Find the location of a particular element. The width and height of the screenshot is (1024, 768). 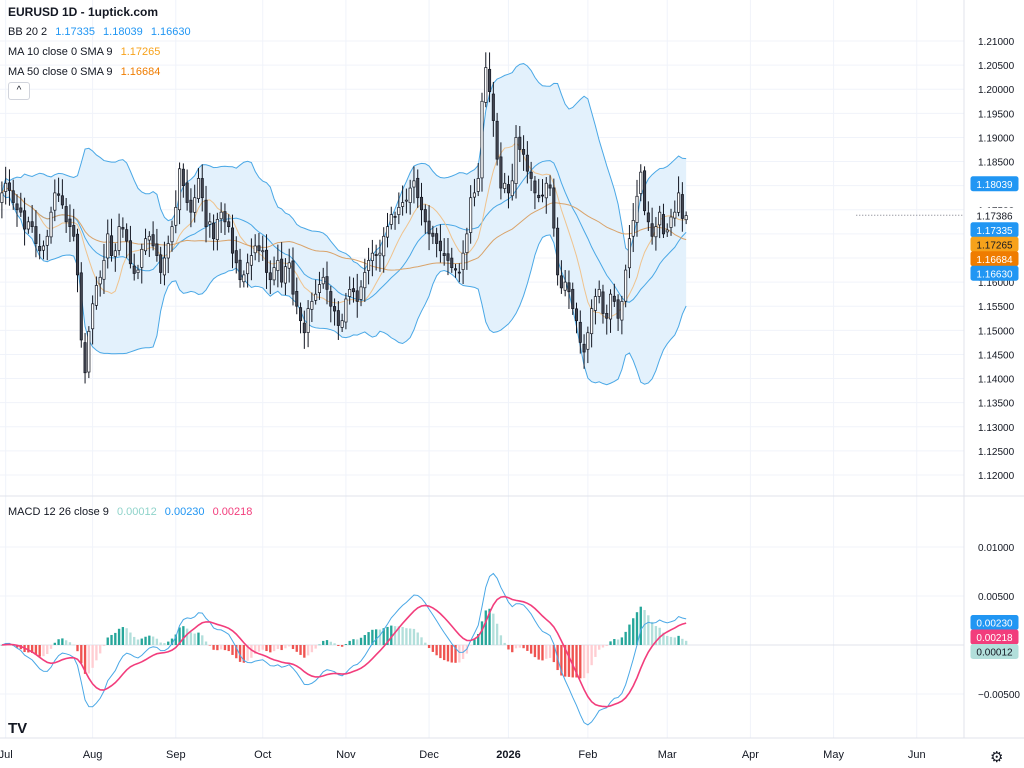

legend-ma10: MA 10 close 0 SMA 9 1.17265 is located at coordinates (84, 52).